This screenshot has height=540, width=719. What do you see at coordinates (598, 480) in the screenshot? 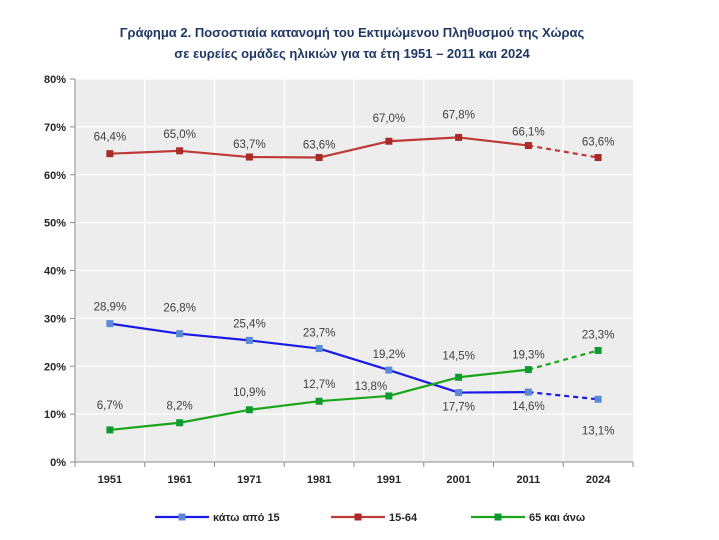
I see `x-tick-label: 2024` at bounding box center [598, 480].